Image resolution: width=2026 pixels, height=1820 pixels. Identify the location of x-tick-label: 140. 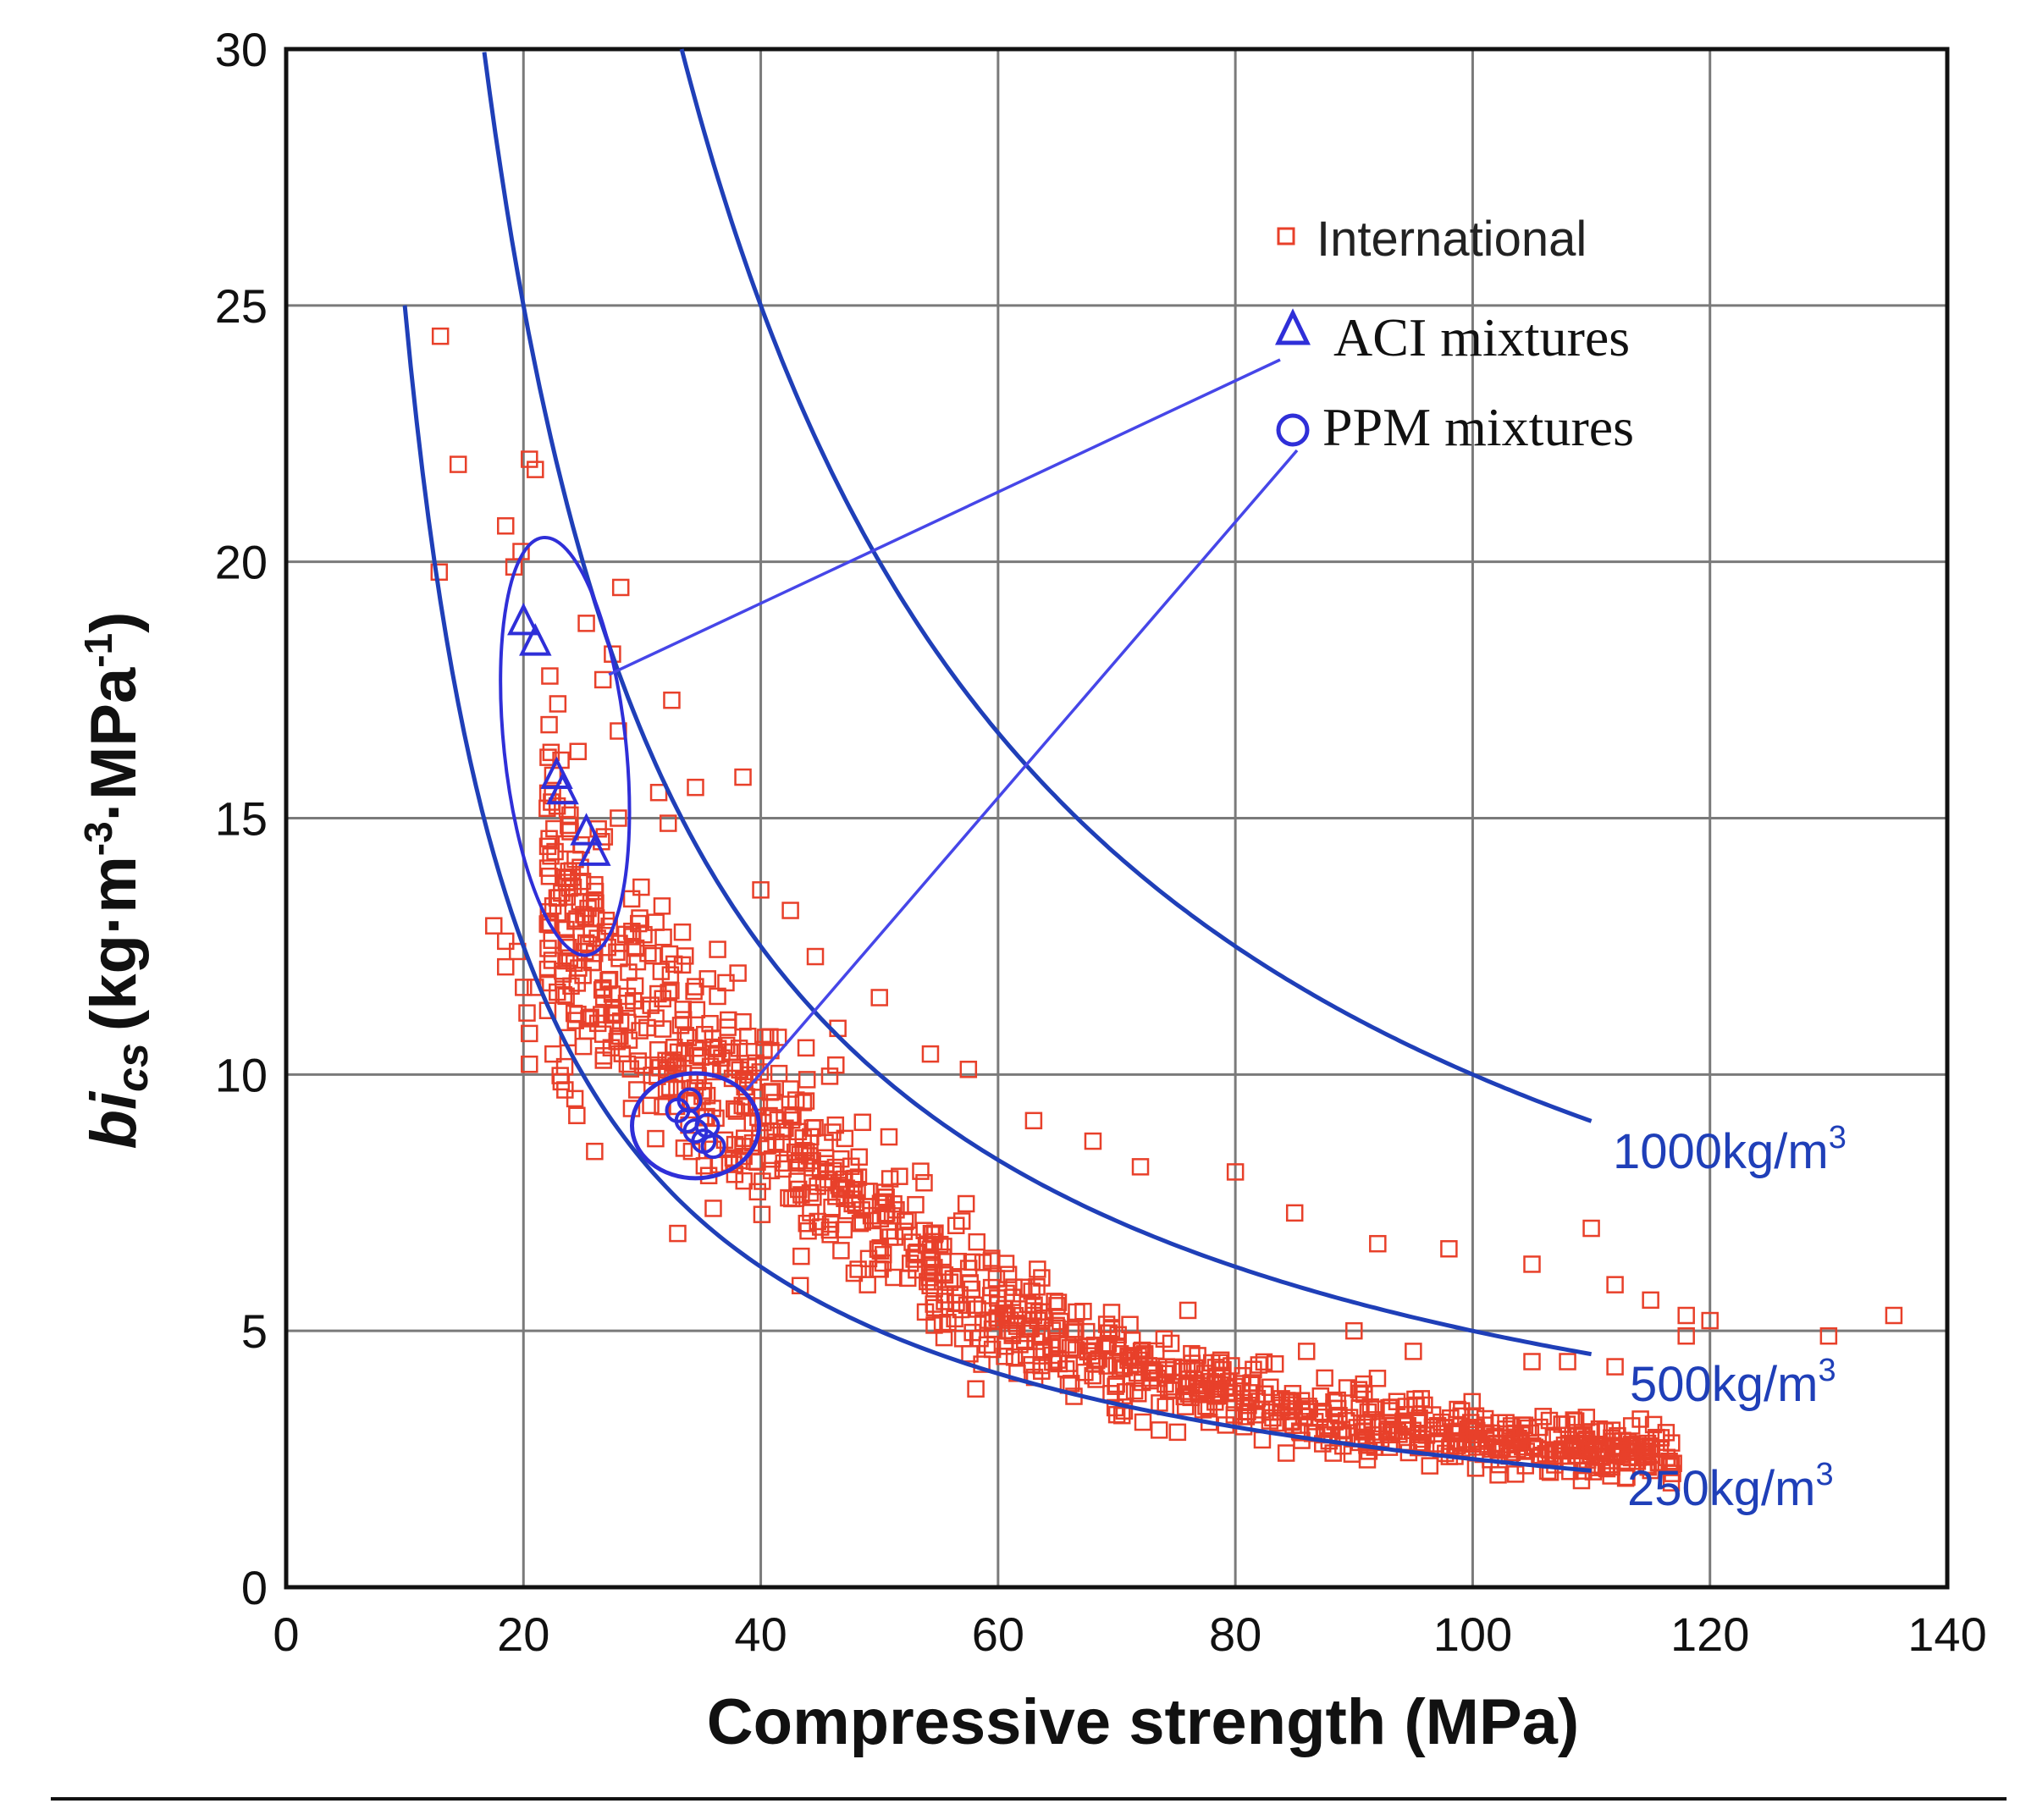
(1946, 1635).